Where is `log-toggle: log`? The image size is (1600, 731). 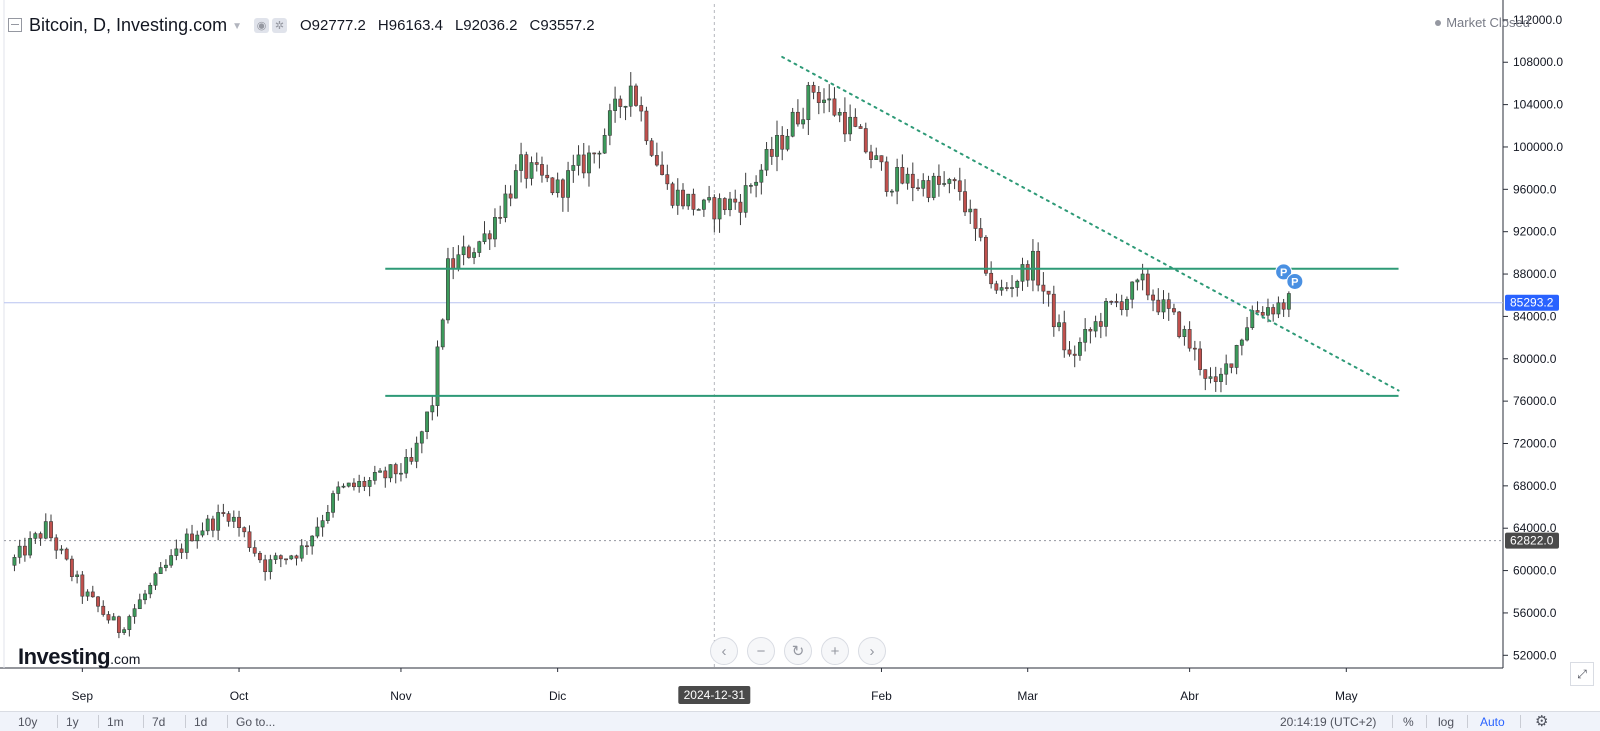 log-toggle: log is located at coordinates (1446, 722).